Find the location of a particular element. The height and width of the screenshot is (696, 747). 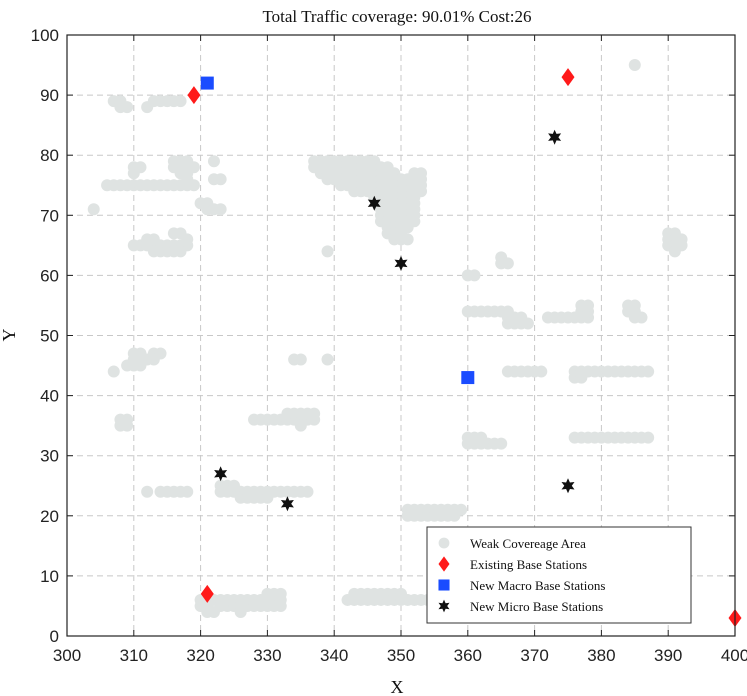

x-tick-label: 320 is located at coordinates (200, 655).